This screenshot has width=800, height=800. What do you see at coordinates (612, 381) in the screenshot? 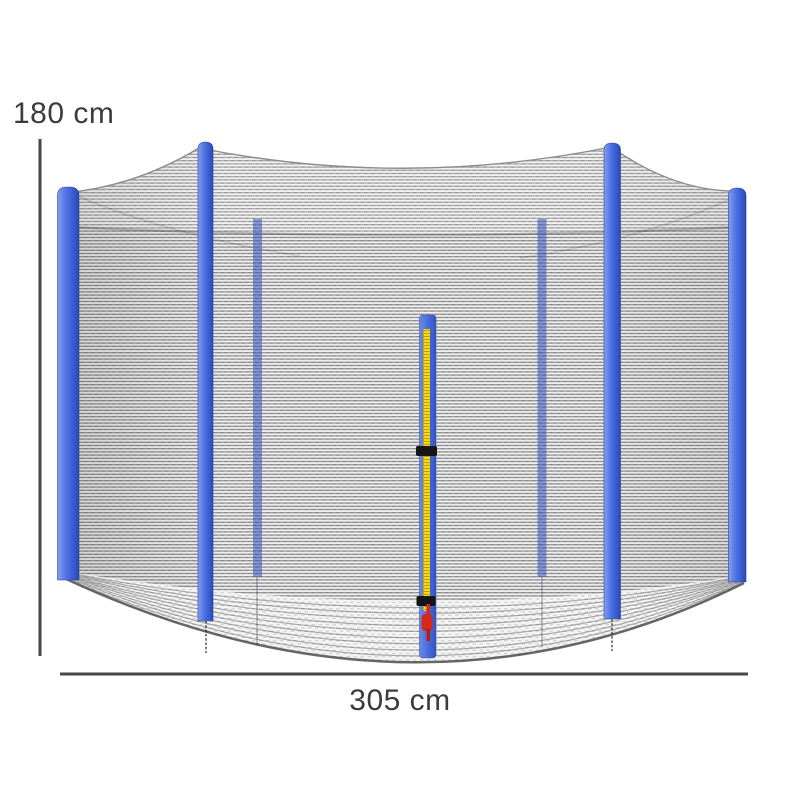
I see `pole-front-right` at bounding box center [612, 381].